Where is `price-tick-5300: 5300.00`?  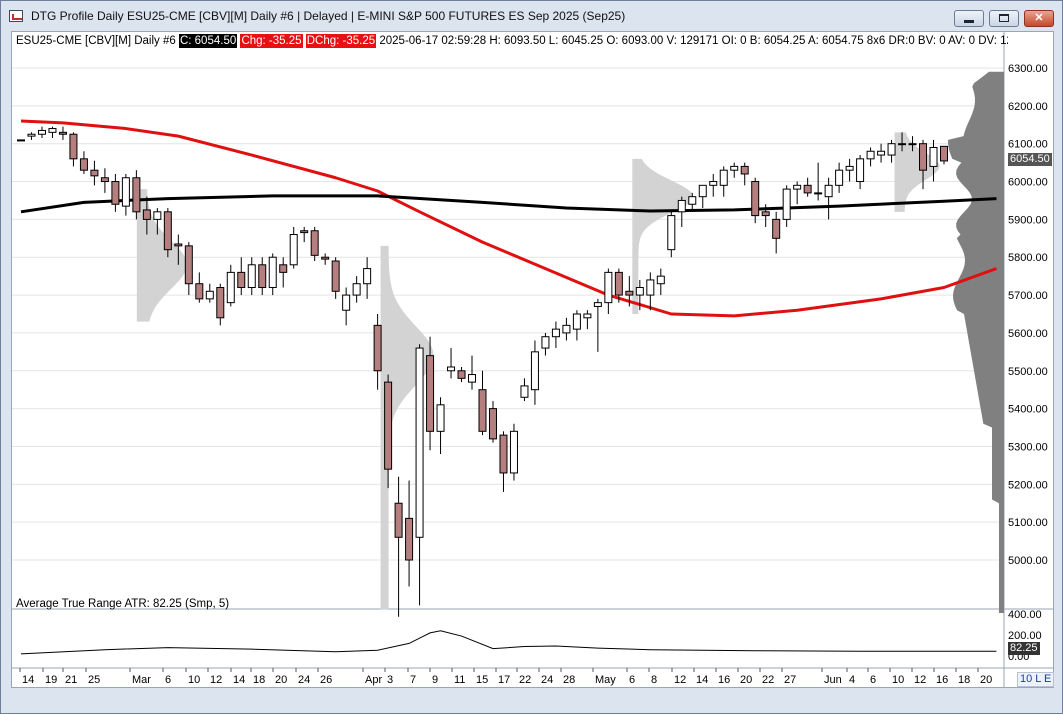 price-tick-5300: 5300.00 is located at coordinates (1028, 447).